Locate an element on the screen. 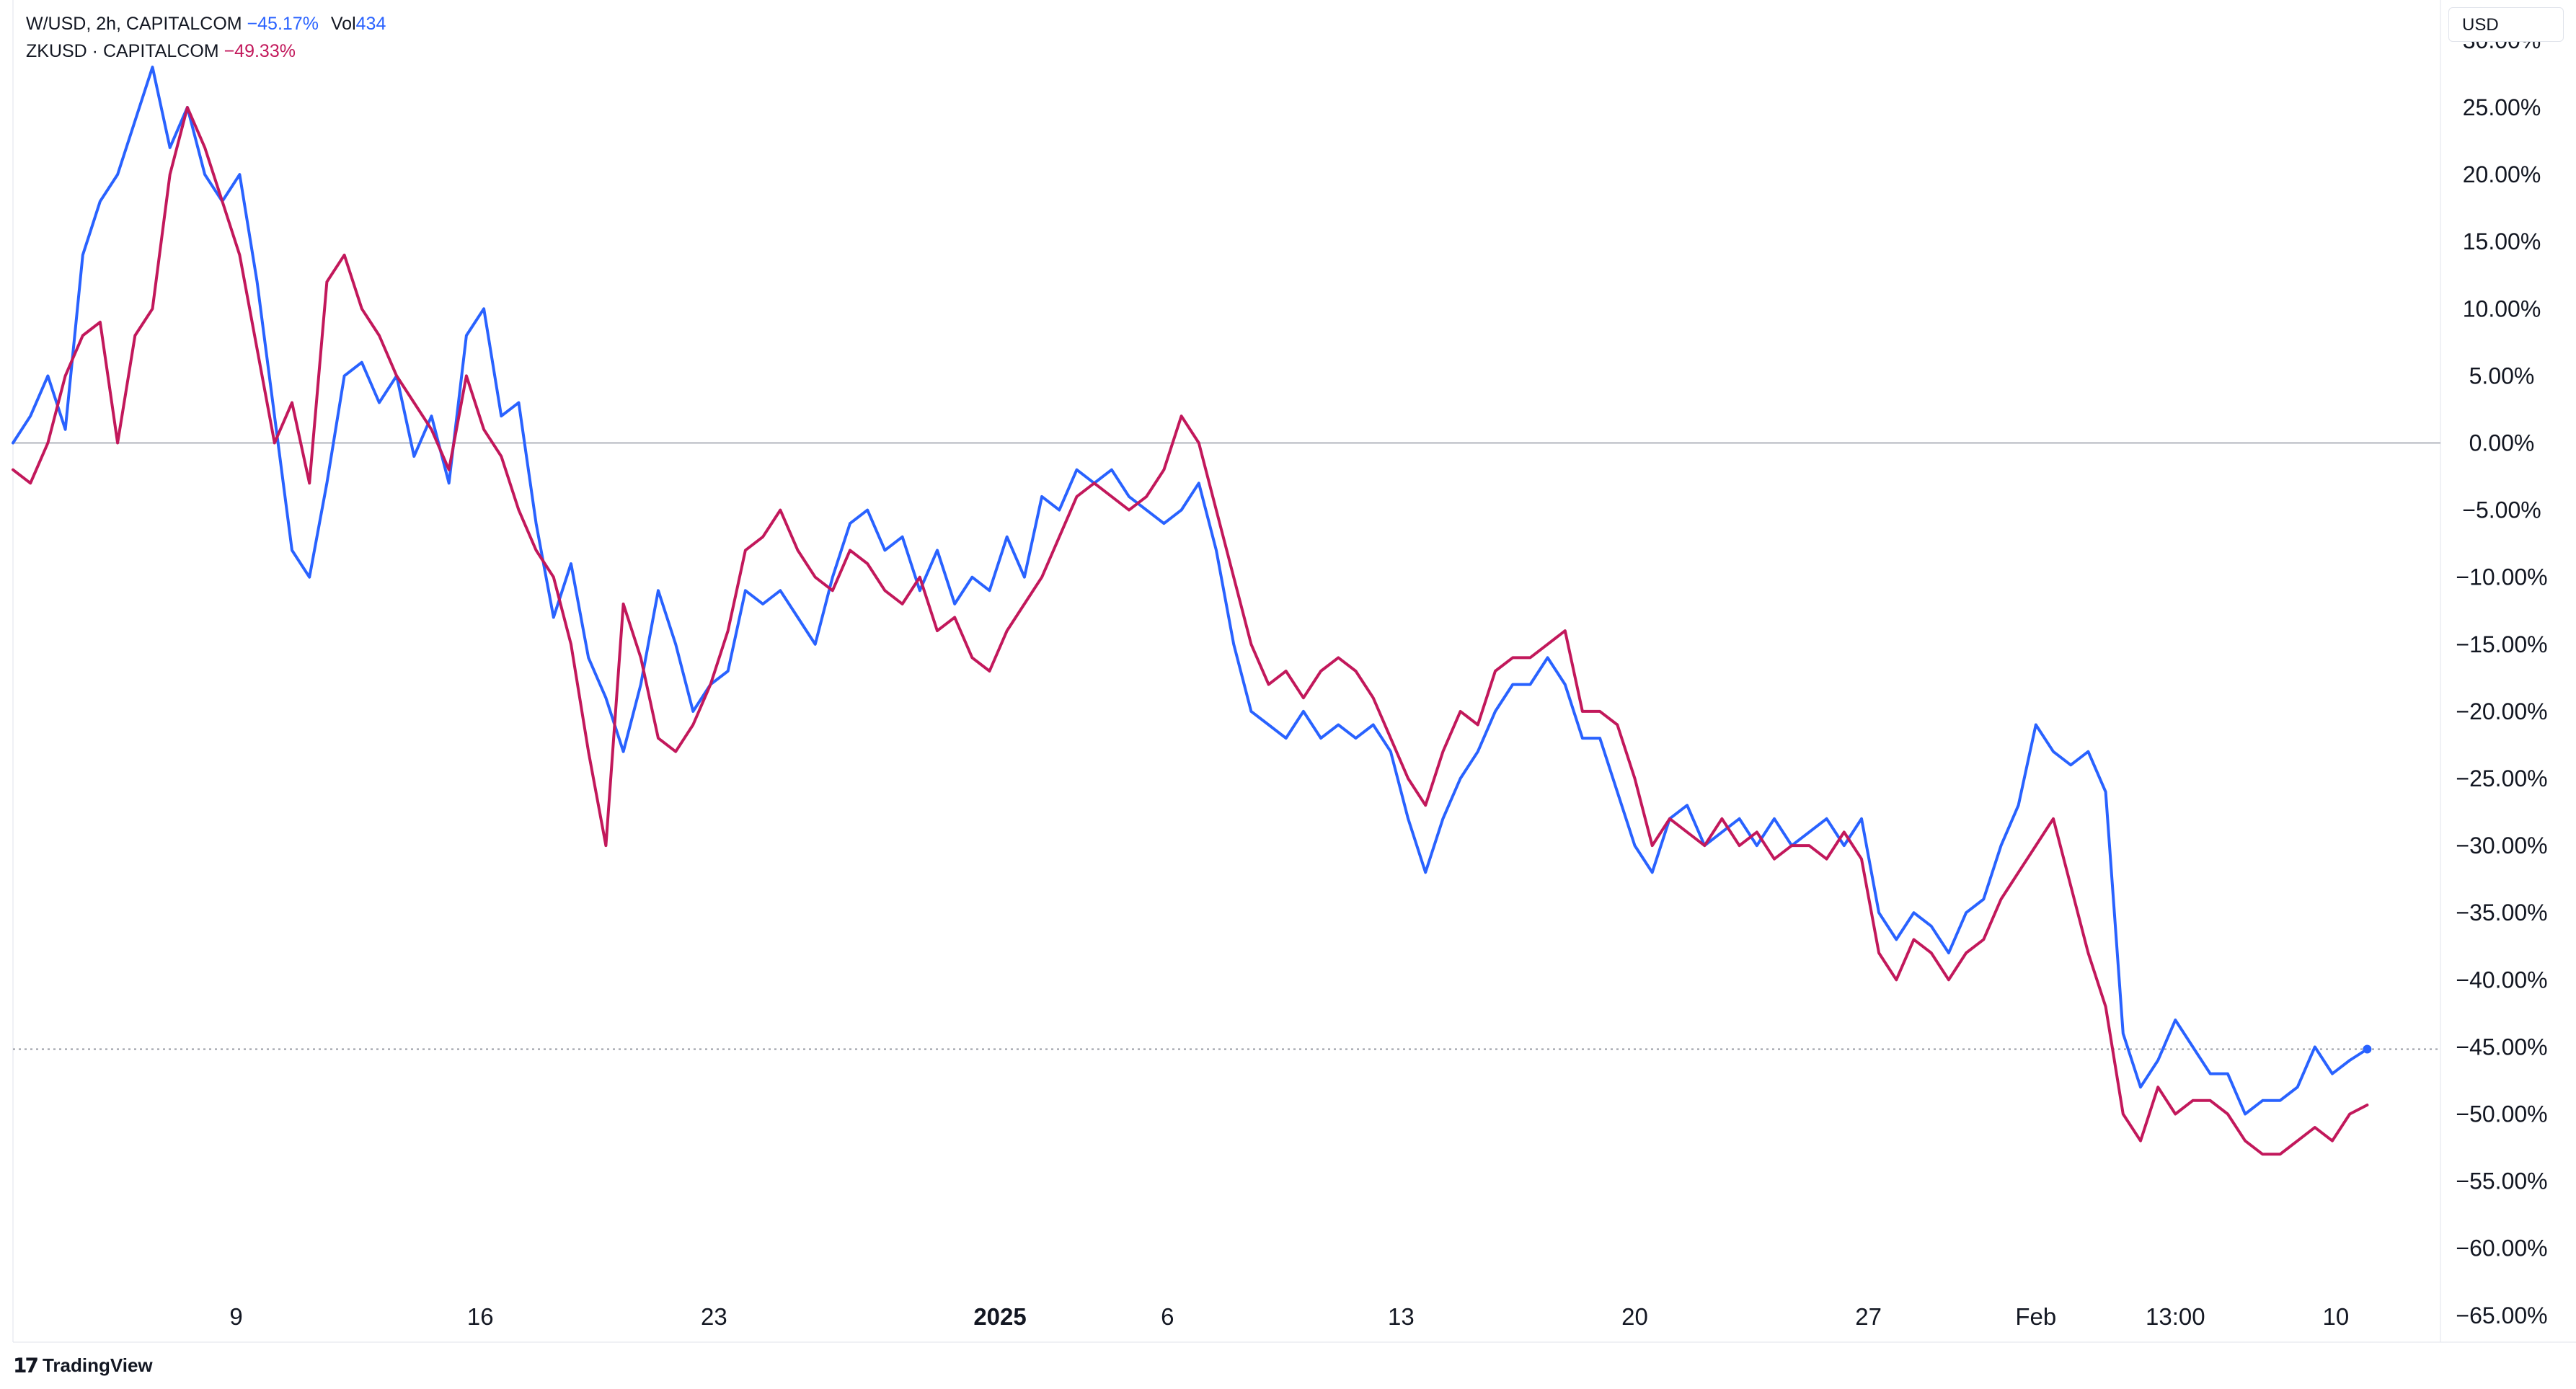  legend-volume-label: Vol is located at coordinates (343, 24).